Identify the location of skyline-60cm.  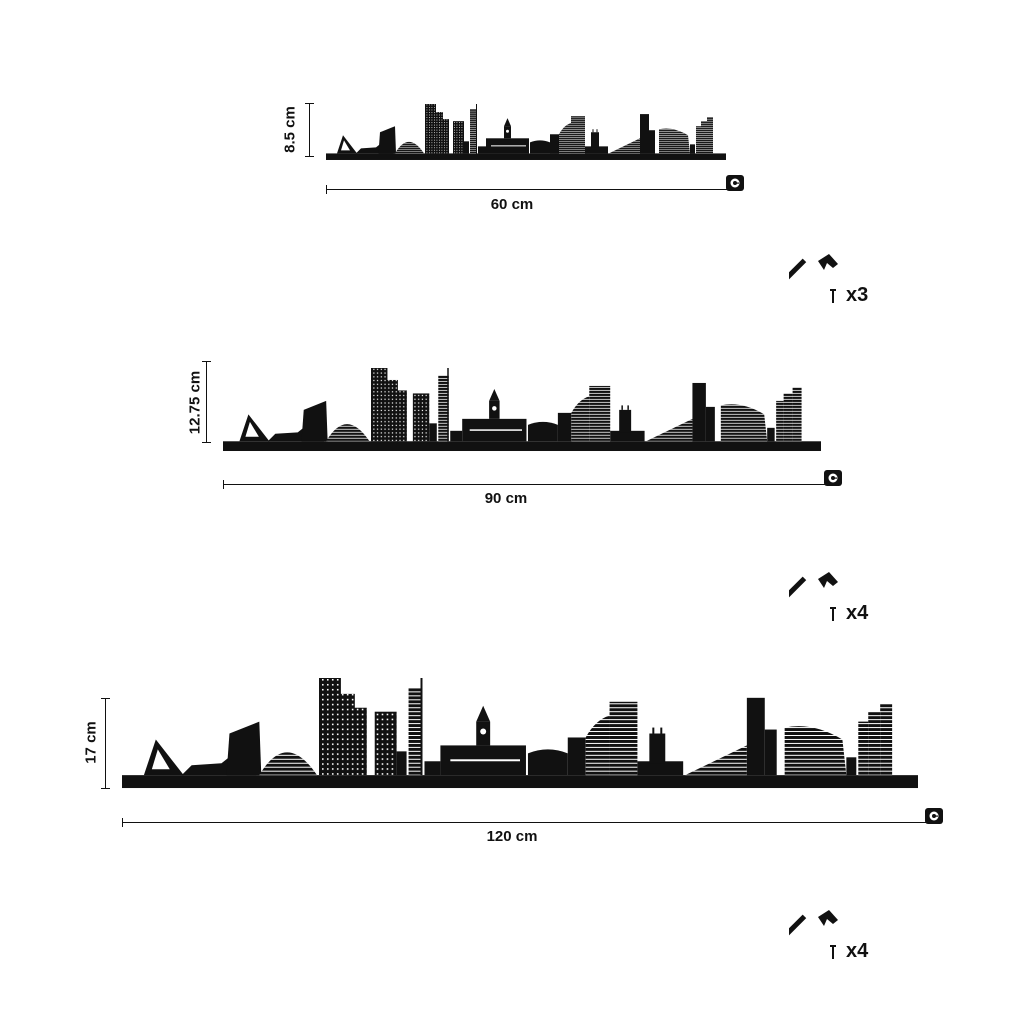
(526, 133).